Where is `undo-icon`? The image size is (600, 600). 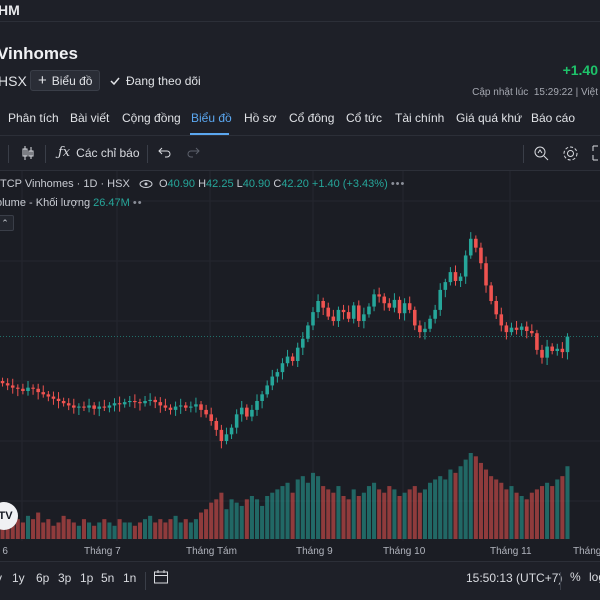 undo-icon is located at coordinates (165, 152).